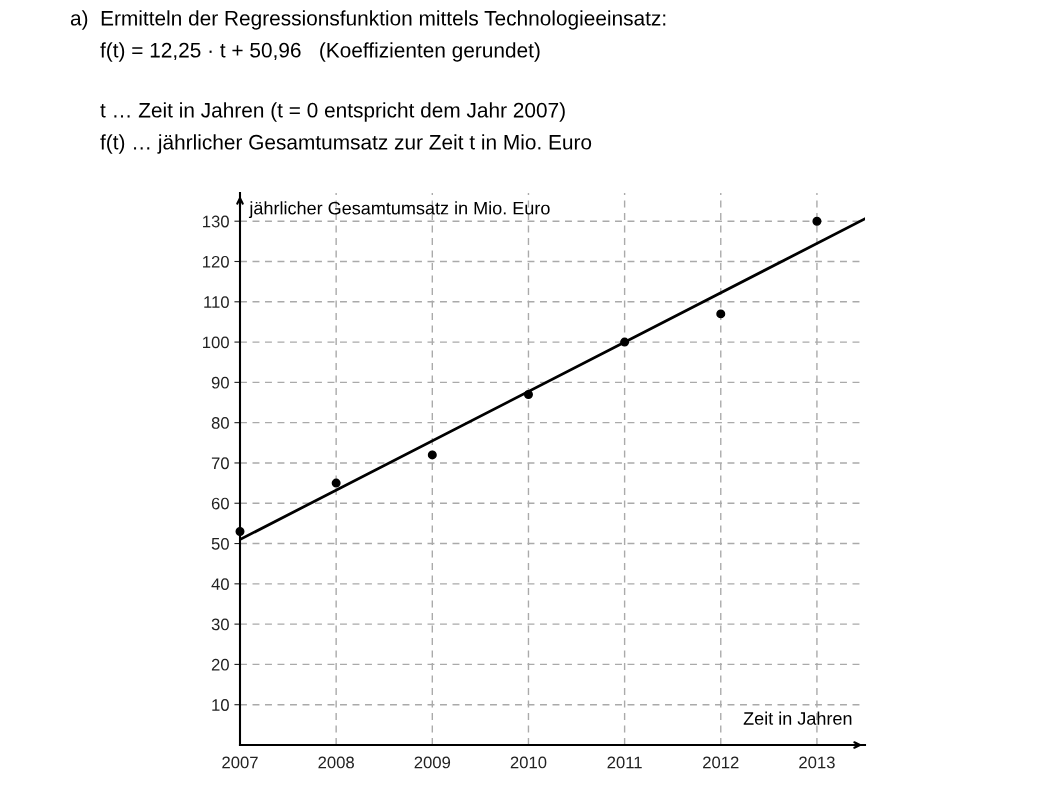 This screenshot has width=1040, height=790. Describe the element at coordinates (220, 705) in the screenshot. I see `y-tick-label: 10` at that location.